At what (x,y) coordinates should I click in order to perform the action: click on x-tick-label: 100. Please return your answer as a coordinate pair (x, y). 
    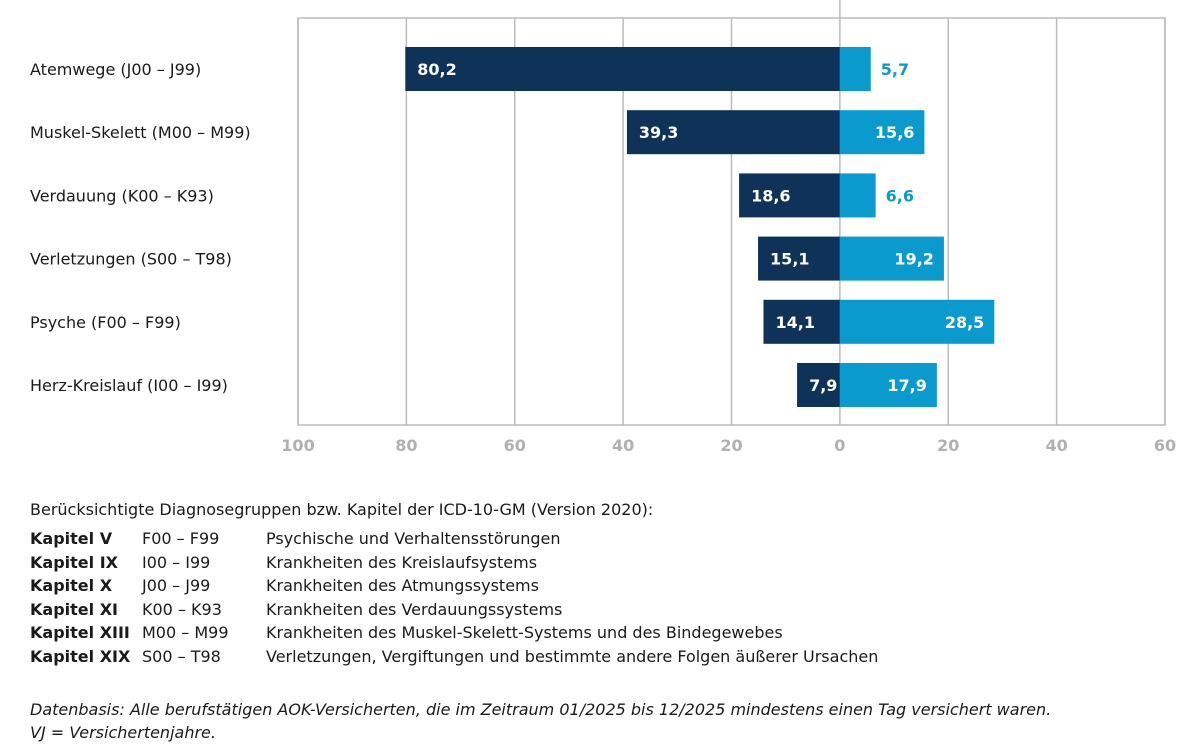
    Looking at the image, I should click on (297, 445).